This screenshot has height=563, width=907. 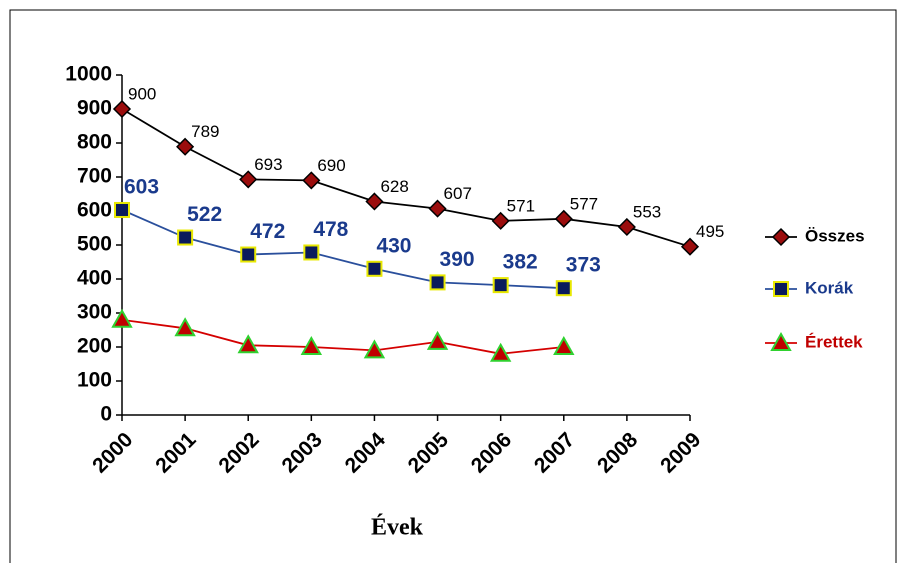 I want to click on y-tick-label: 300, so click(x=94, y=312).